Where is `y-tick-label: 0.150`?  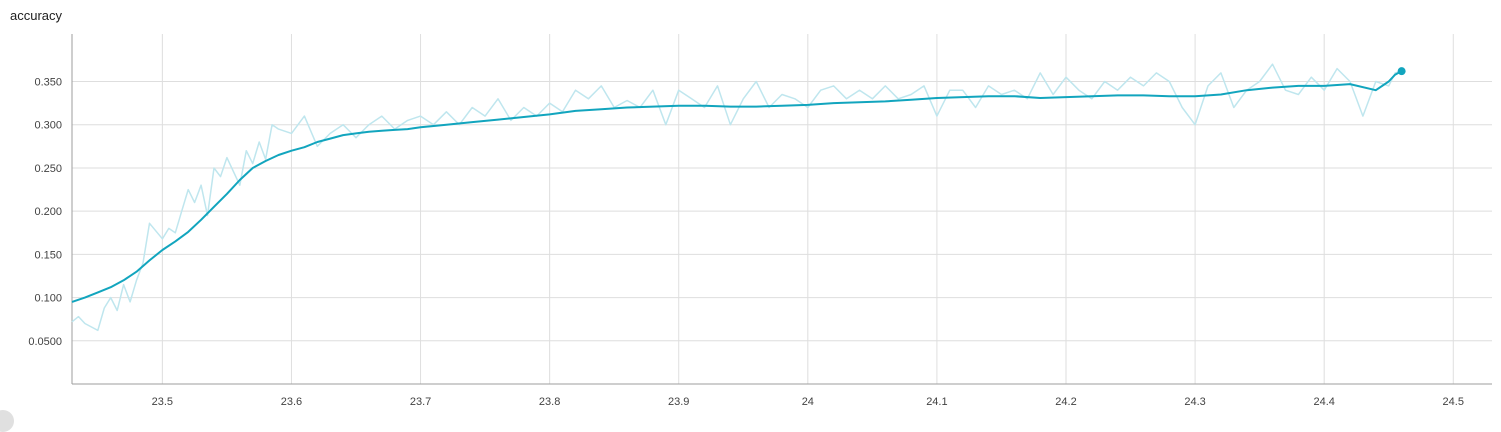
y-tick-label: 0.150 is located at coordinates (48, 255).